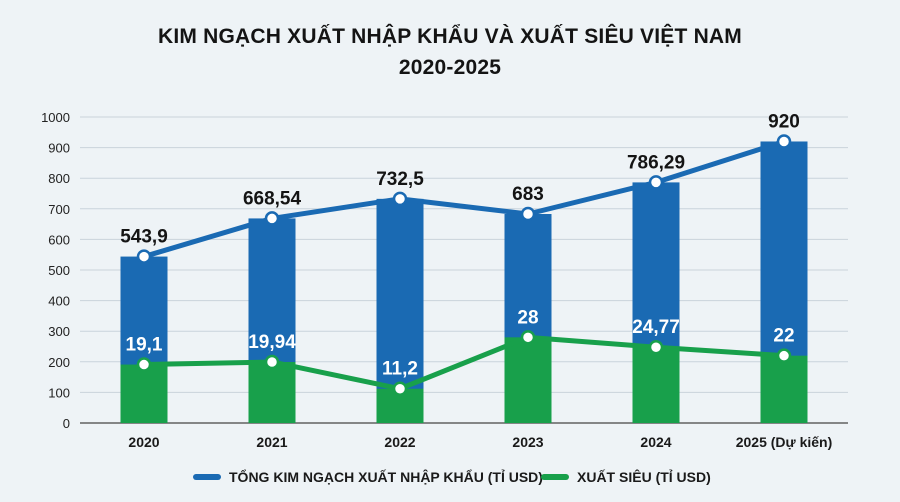 Image resolution: width=900 pixels, height=502 pixels. What do you see at coordinates (656, 327) in the screenshot?
I see `data-label-surplus: 24,77` at bounding box center [656, 327].